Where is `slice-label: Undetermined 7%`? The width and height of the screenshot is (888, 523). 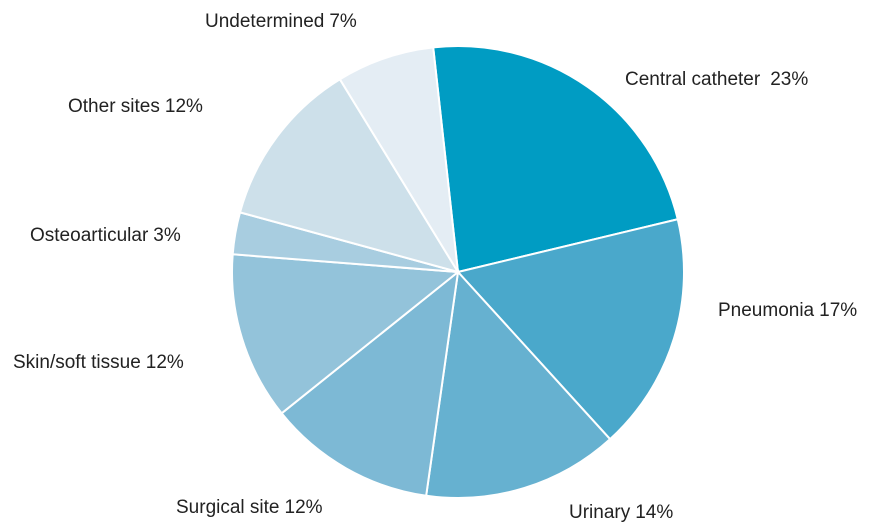 slice-label: Undetermined 7% is located at coordinates (281, 21).